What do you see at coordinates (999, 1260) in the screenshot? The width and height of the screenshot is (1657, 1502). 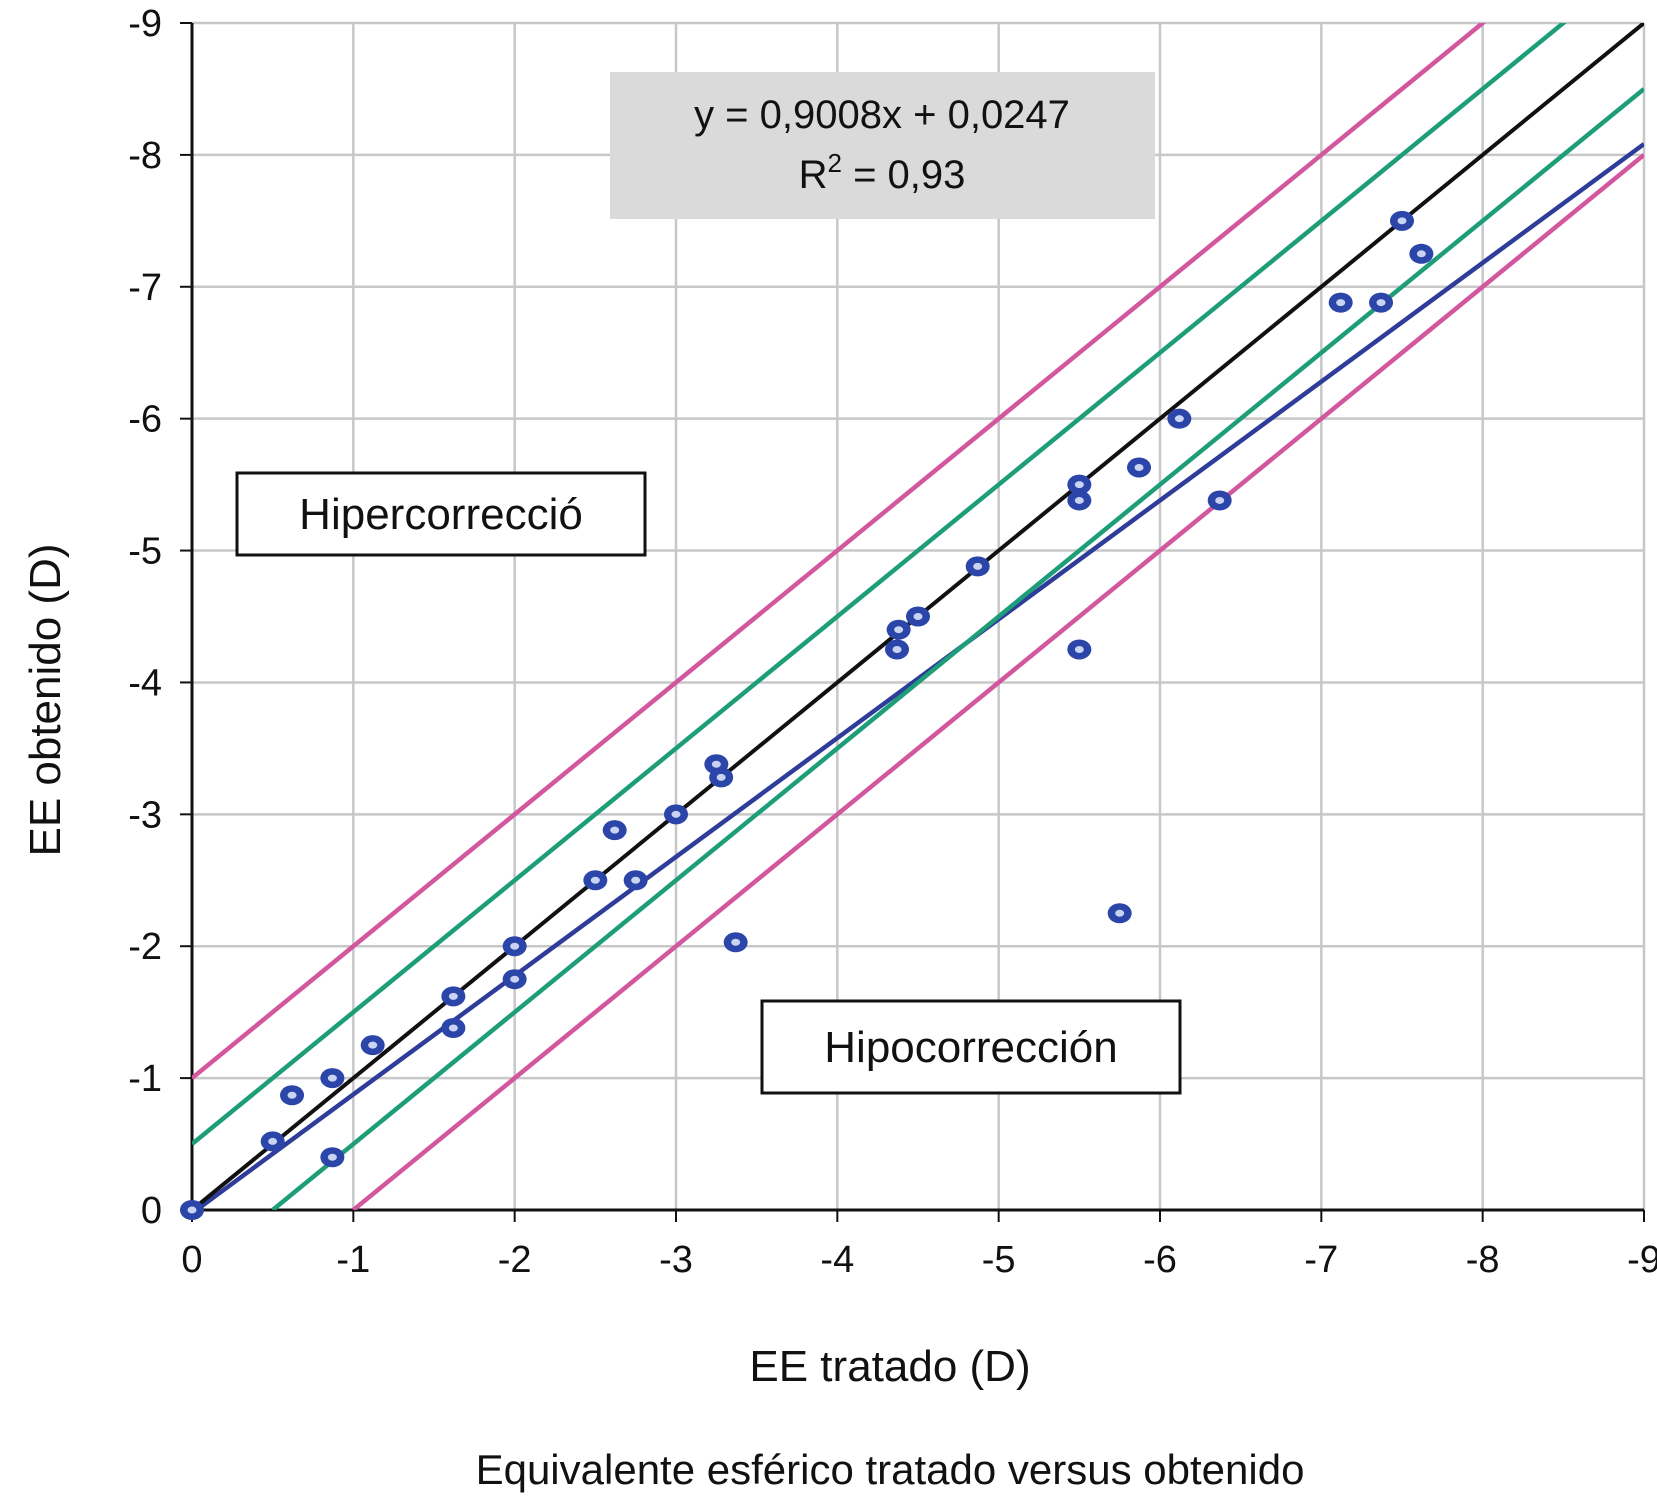 I see `x-tick-label: -5` at bounding box center [999, 1260].